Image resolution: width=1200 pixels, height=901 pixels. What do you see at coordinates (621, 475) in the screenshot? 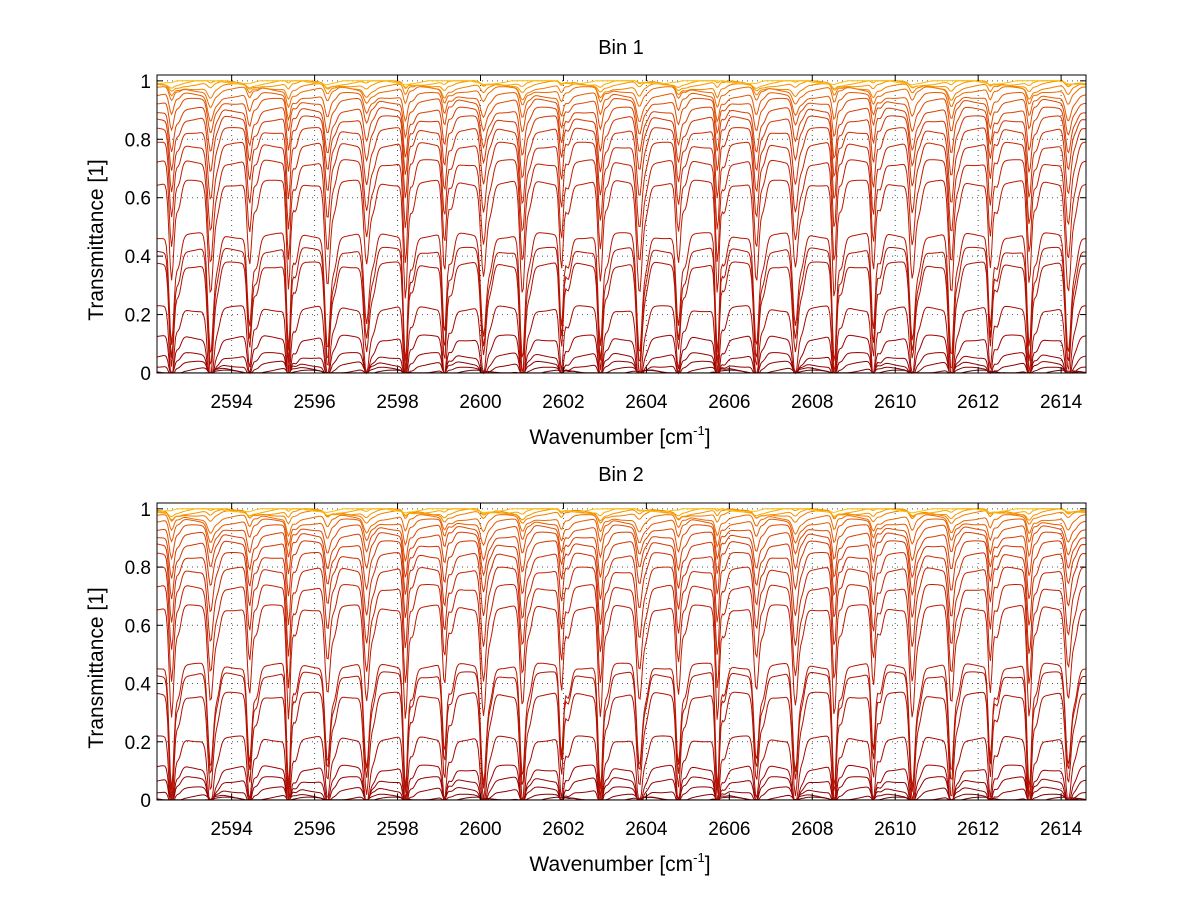
I see `chart-title: Bin 2` at bounding box center [621, 475].